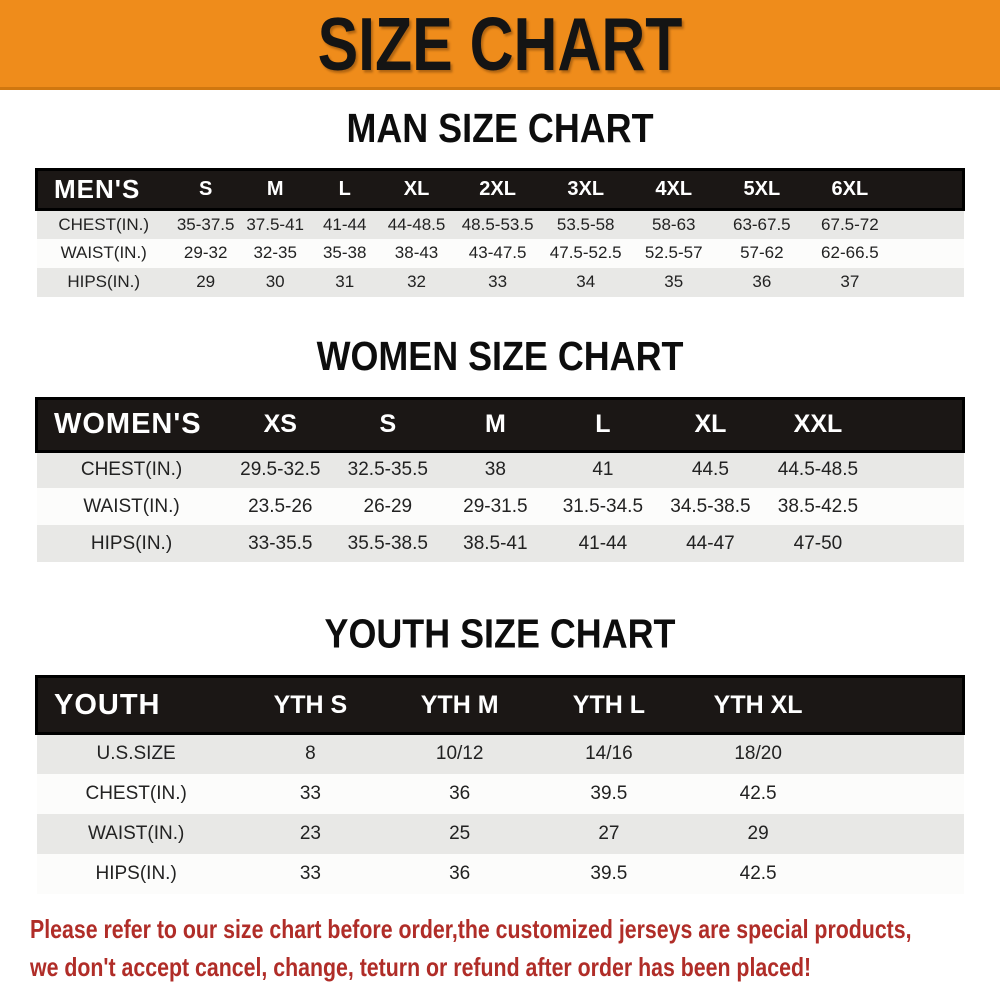  What do you see at coordinates (459, 754) in the screenshot?
I see `value-cell: 10/12` at bounding box center [459, 754].